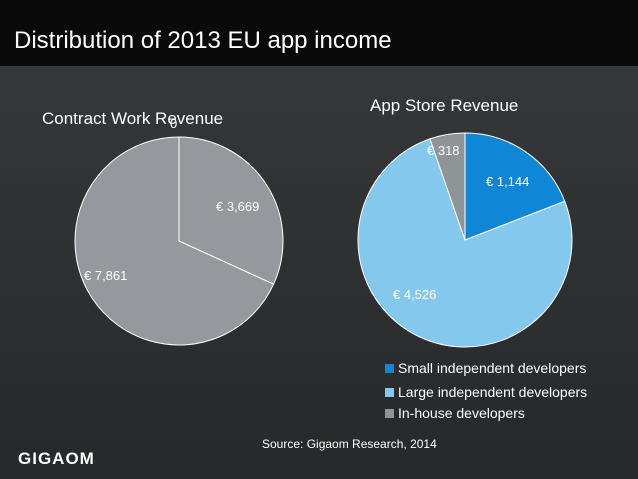 This screenshot has width=638, height=479. What do you see at coordinates (389, 392) in the screenshot?
I see `legend-swatch-large` at bounding box center [389, 392].